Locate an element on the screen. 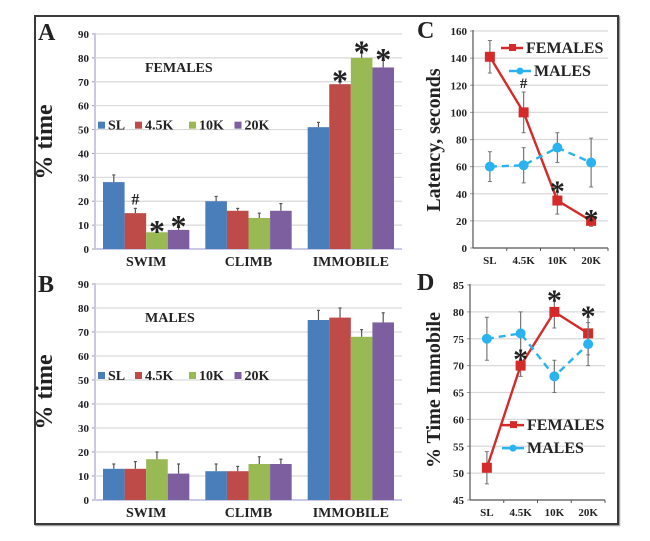 The height and width of the screenshot is (541, 650). panel-letter: C is located at coordinates (425, 31).